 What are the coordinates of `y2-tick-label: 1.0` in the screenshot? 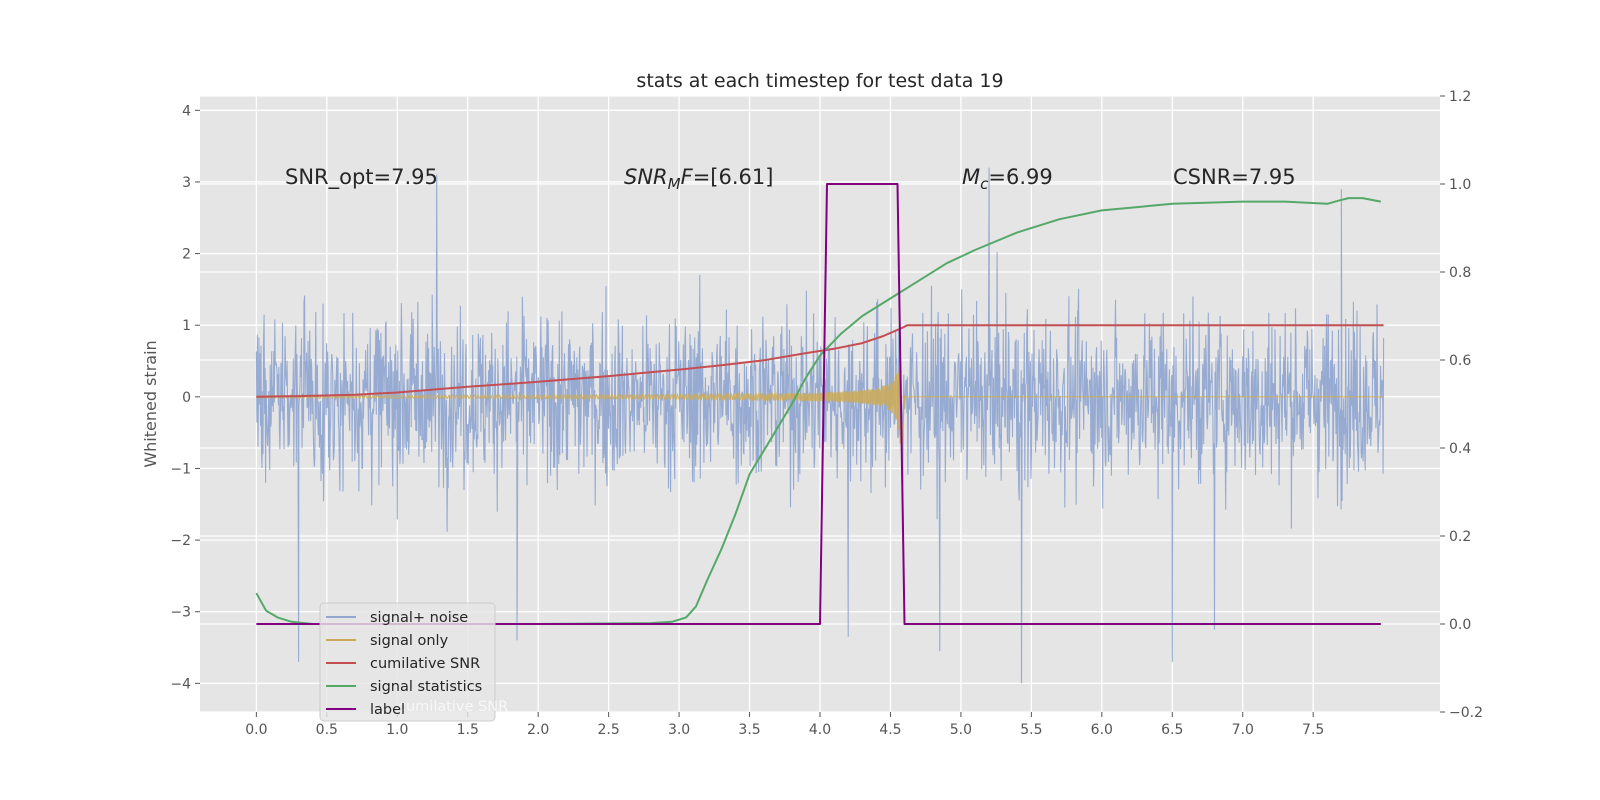 It's located at (1460, 185).